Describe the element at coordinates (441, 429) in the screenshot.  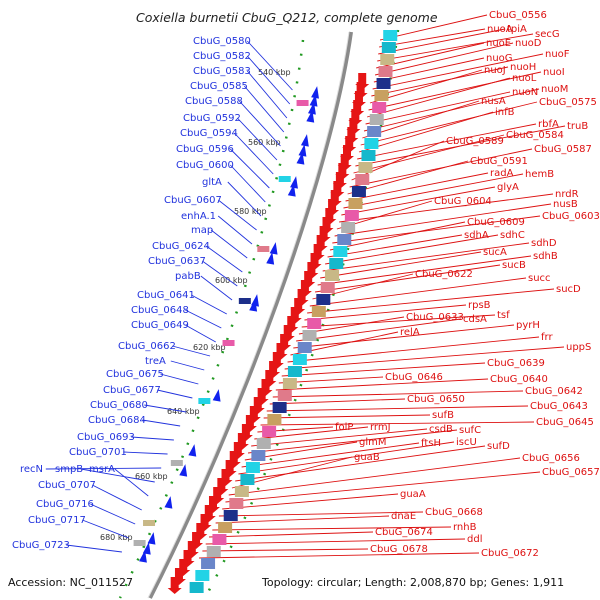
I see `minus-gene-label: csdB` at that location.